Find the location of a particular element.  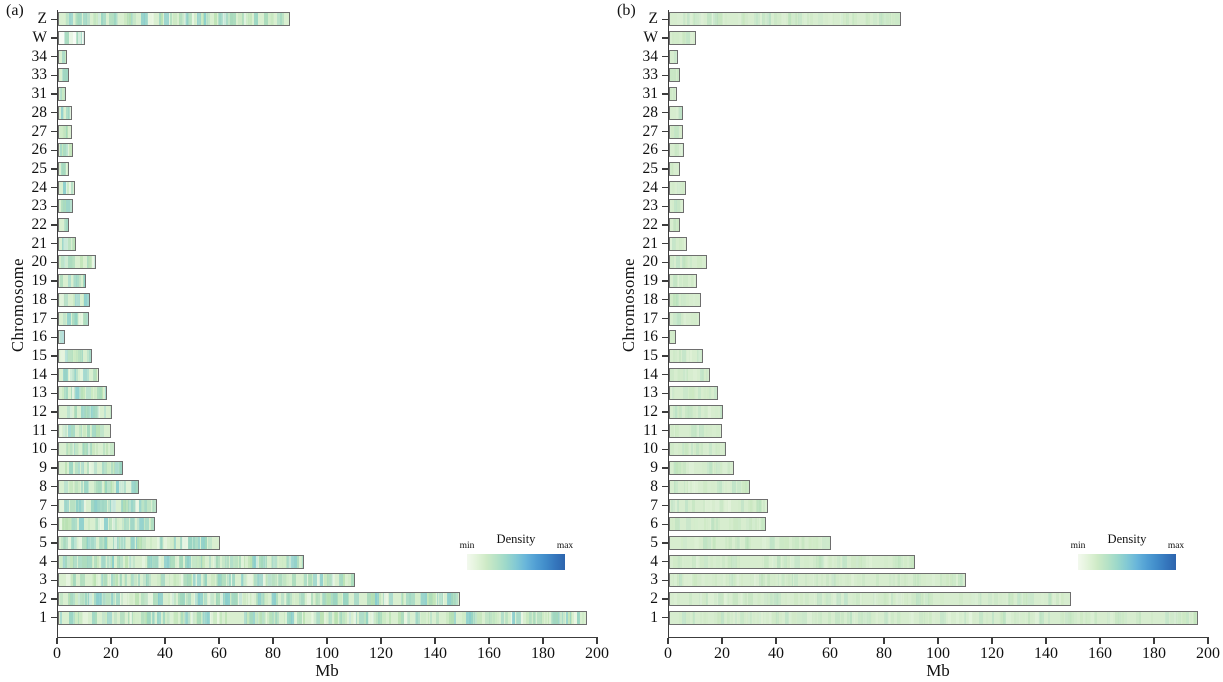

chrom-label-21: 21 is located at coordinates (650, 243).